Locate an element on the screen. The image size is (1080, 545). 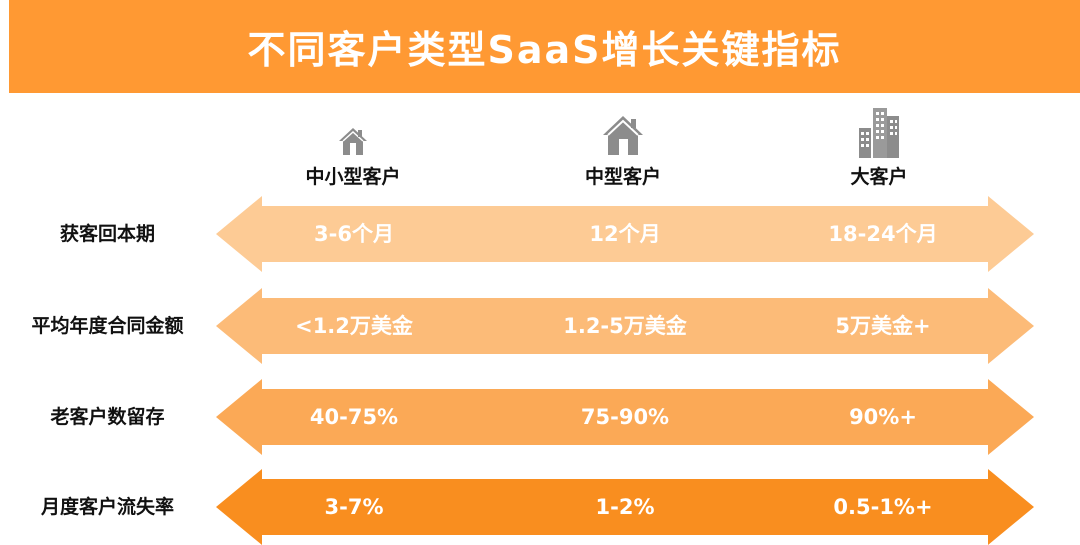
cell-churn-medium: 1-2% is located at coordinates (625, 507).